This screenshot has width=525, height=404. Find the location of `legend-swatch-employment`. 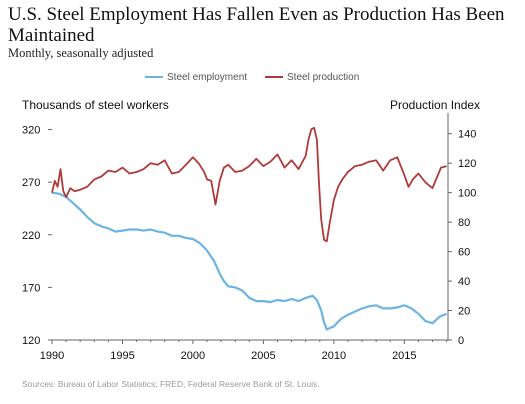

legend-swatch-employment is located at coordinates (154, 77).